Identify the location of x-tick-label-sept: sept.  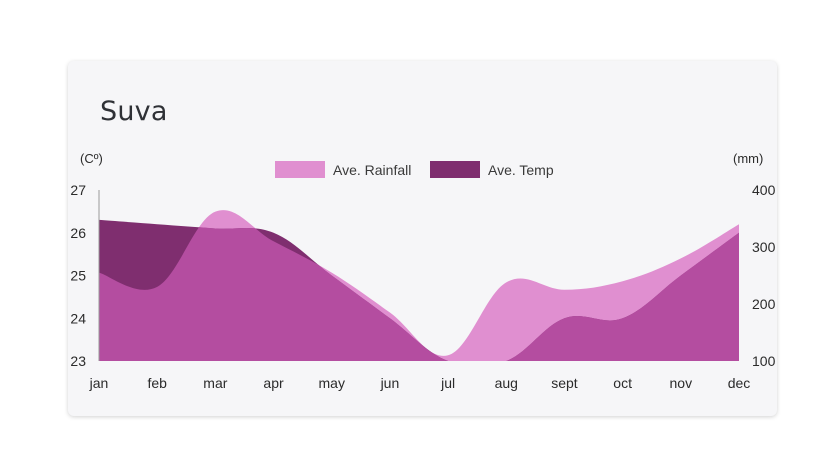
(564, 383).